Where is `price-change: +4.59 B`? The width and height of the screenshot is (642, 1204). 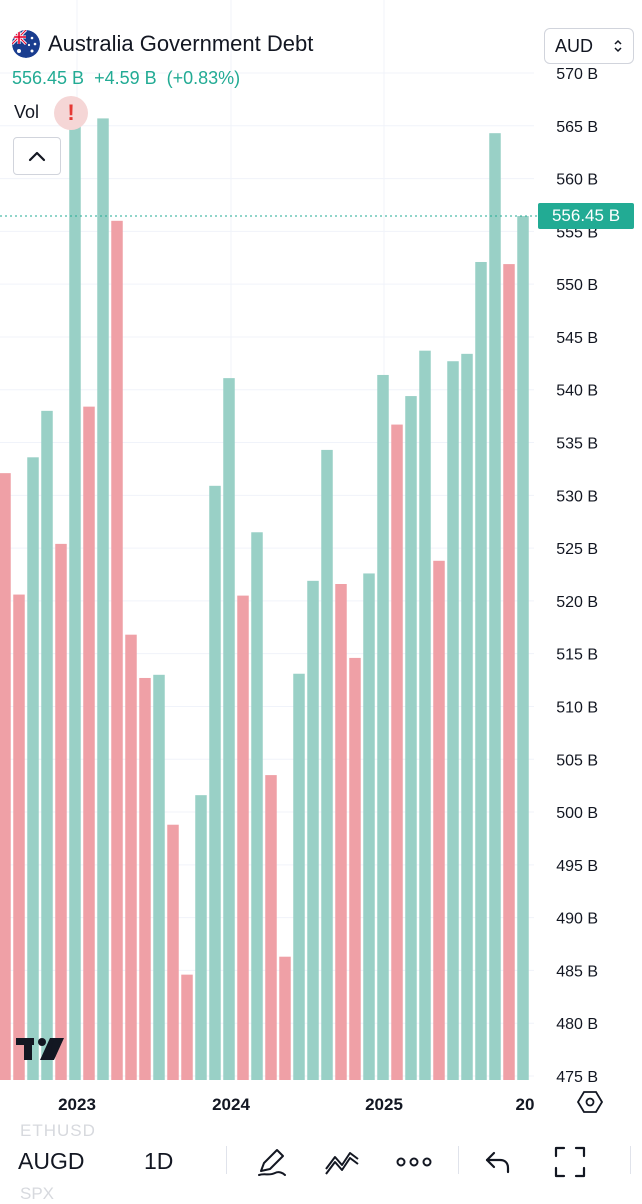 price-change: +4.59 B is located at coordinates (125, 78).